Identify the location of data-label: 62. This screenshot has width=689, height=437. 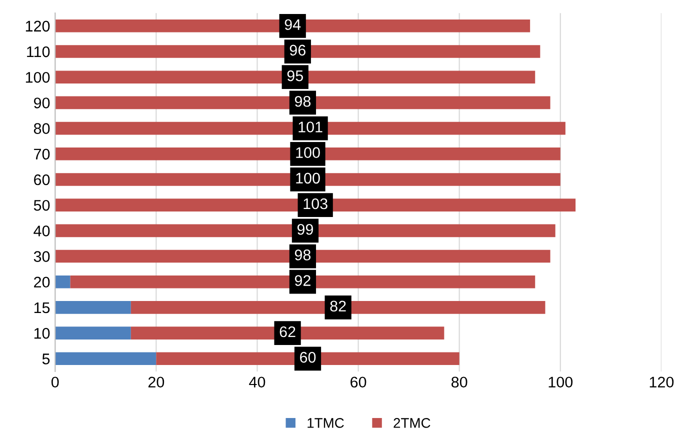
(288, 332).